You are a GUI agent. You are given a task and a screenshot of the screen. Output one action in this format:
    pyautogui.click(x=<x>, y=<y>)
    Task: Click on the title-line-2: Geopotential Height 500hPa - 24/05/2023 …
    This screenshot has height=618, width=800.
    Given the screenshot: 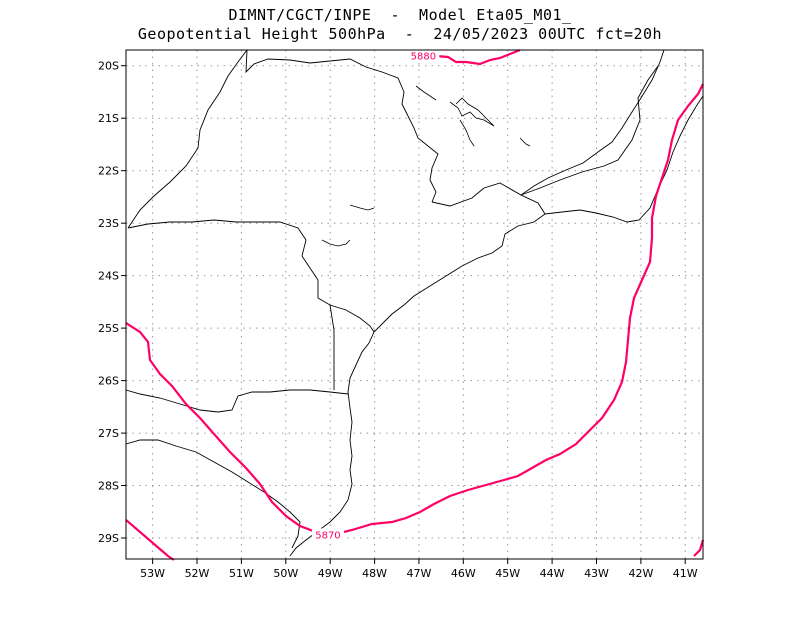 What is the action you would take?
    pyautogui.click(x=400, y=34)
    